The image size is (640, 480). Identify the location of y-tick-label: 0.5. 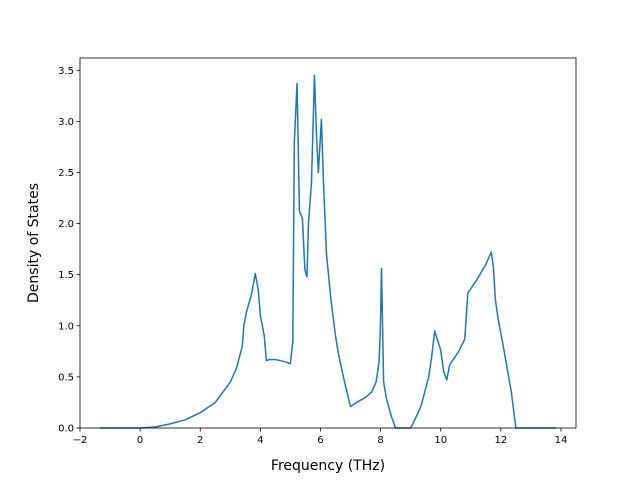
(66, 377).